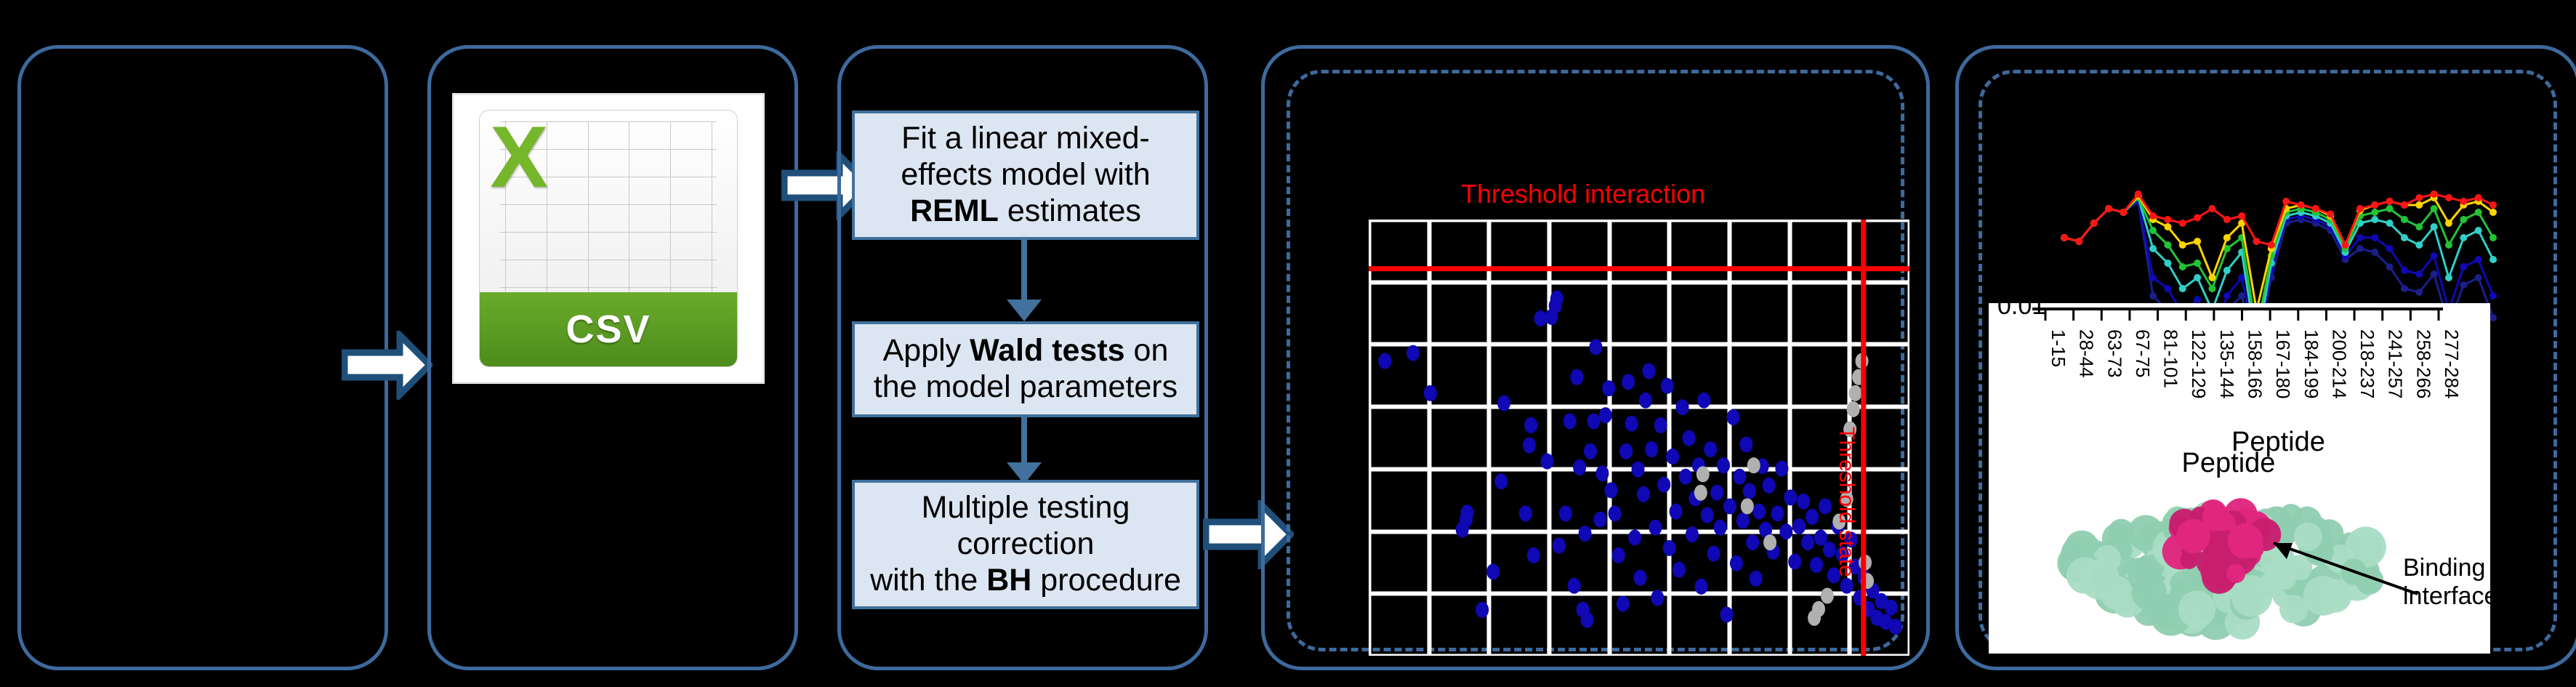  I want to click on threshold-interaction-label: Threshold interaction, so click(1583, 194).